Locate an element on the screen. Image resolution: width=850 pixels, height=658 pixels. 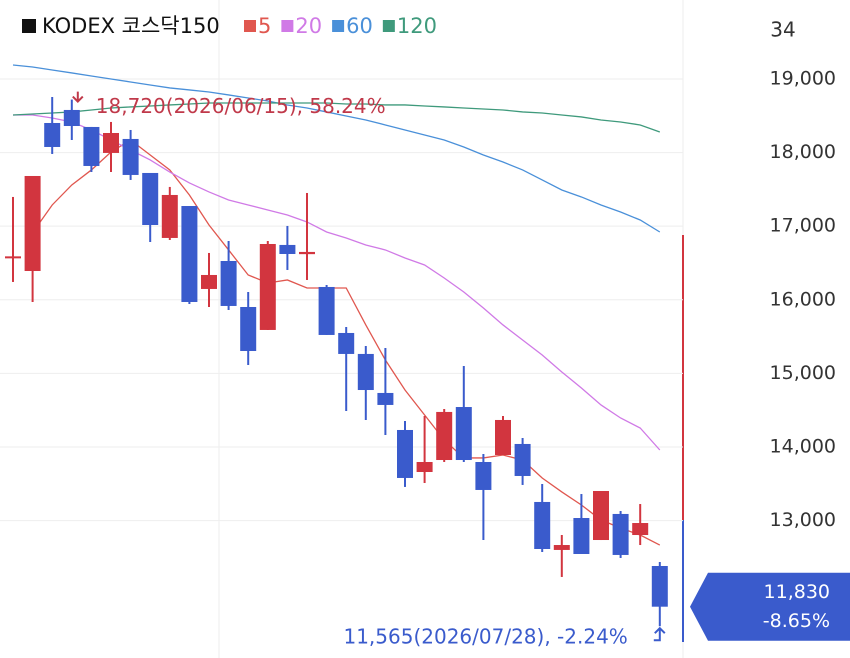
y-tick-label: 15,000 is located at coordinates (803, 373).